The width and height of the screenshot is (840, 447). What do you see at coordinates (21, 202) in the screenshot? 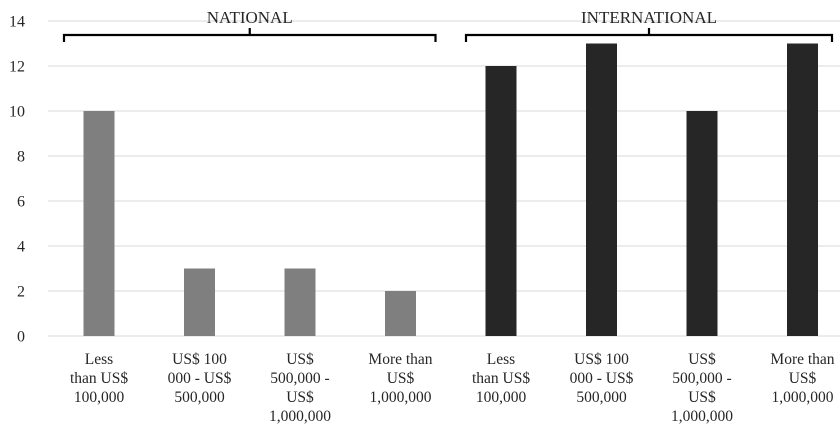
I see `y-tick-label: 6` at bounding box center [21, 202].